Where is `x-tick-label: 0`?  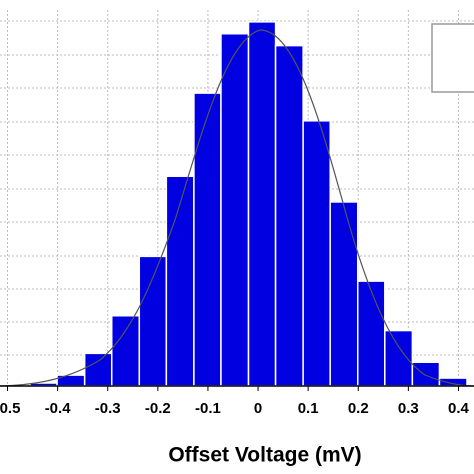 x-tick-label: 0 is located at coordinates (258, 408).